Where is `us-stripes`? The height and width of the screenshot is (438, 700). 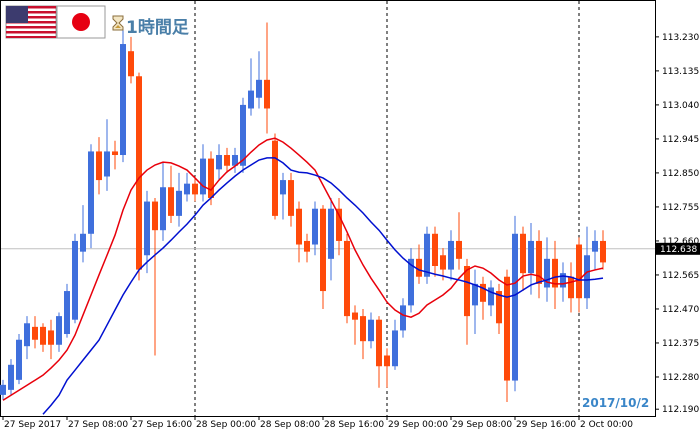
us-stripes is located at coordinates (31, 22).